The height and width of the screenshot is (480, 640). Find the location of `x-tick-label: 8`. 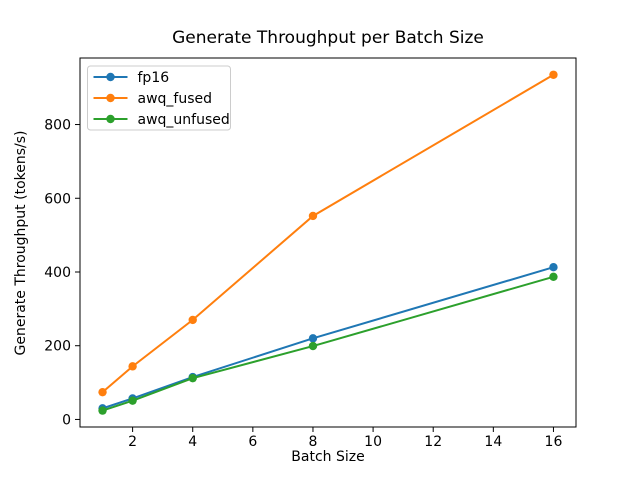

x-tick-label: 8 is located at coordinates (313, 442).